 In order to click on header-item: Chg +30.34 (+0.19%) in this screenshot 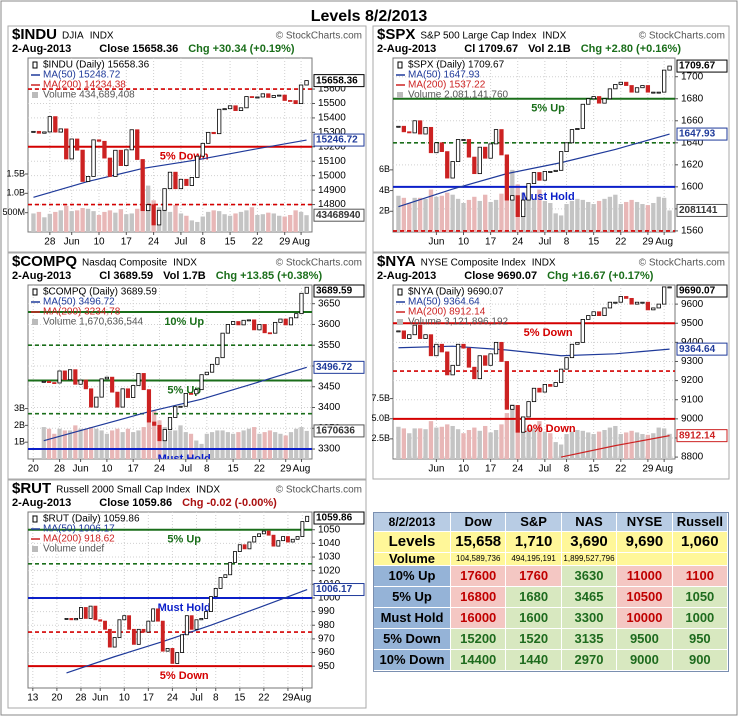, I will do `click(241, 49)`.